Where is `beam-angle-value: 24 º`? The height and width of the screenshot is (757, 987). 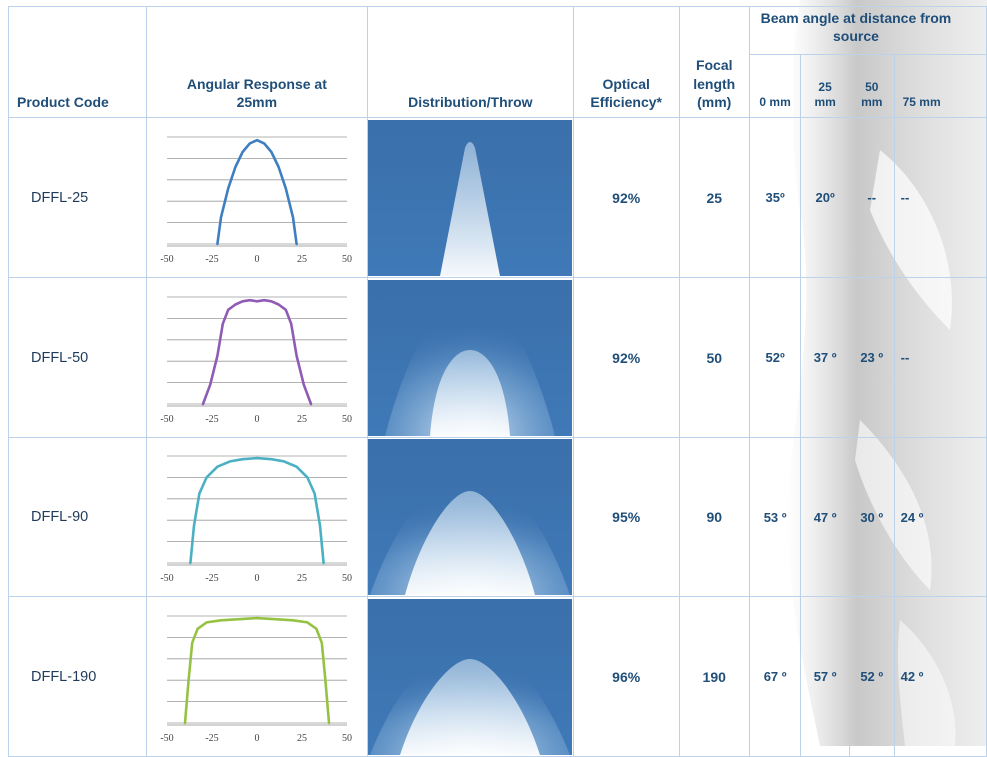
beam-angle-value: 24 º is located at coordinates (940, 517).